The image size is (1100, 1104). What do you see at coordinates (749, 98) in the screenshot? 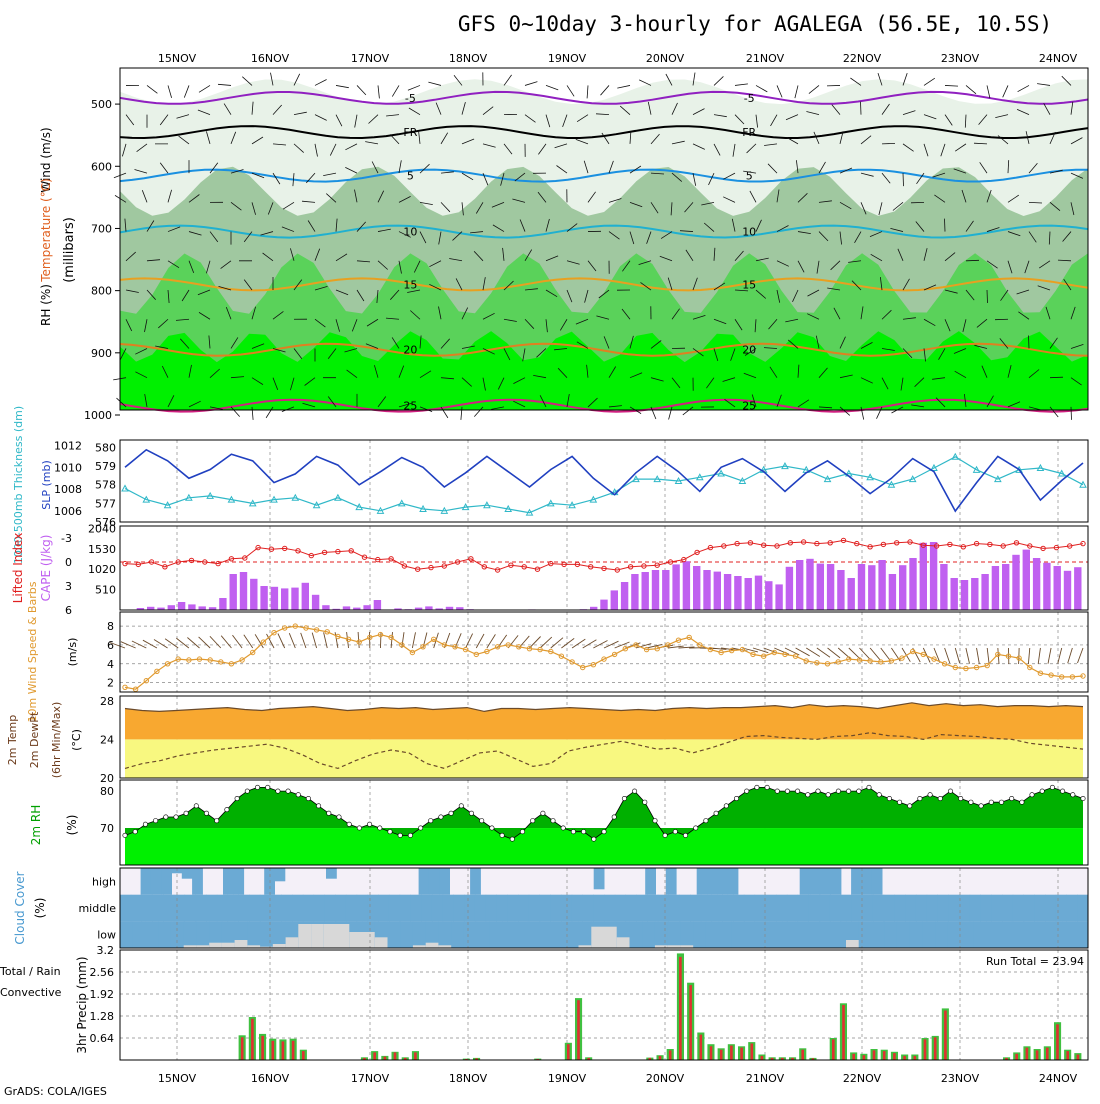
I see `isotherm-label: -5` at bounding box center [749, 98].